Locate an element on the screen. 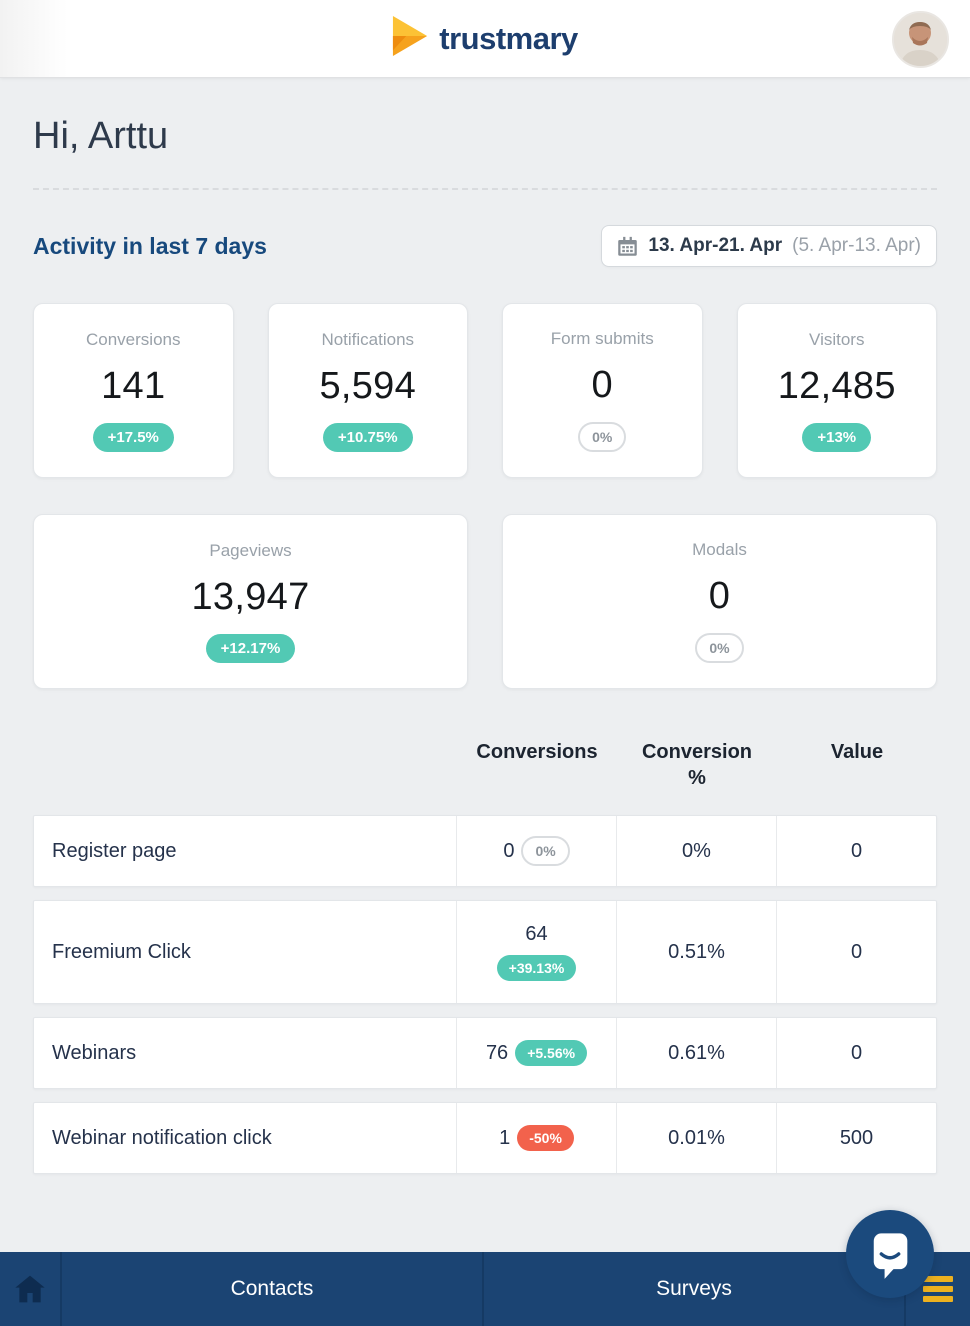 This screenshot has width=970, height=1326. table-row-register-page: Register page 0 0% 0% 0 is located at coordinates (485, 851).